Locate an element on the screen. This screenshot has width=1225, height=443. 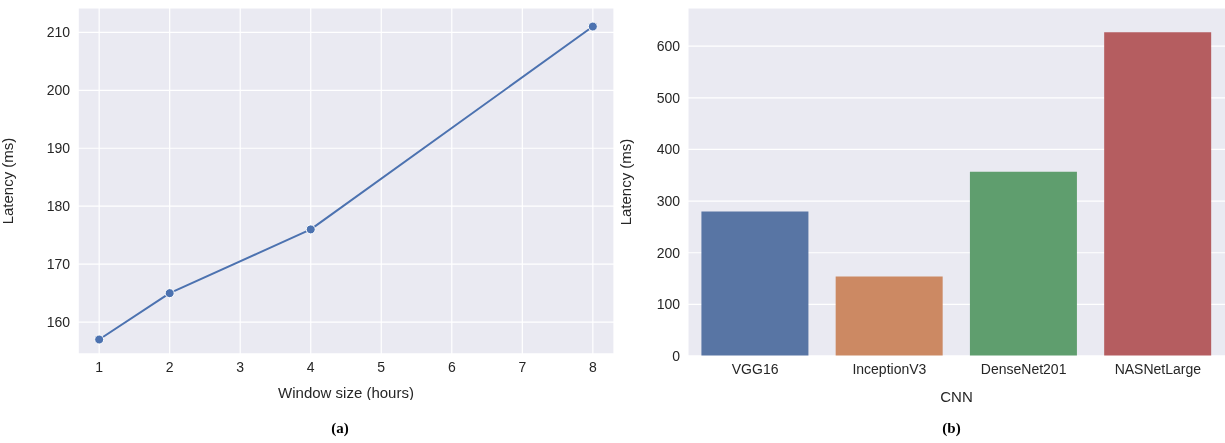
x-tick-label: 4 is located at coordinates (310, 366).